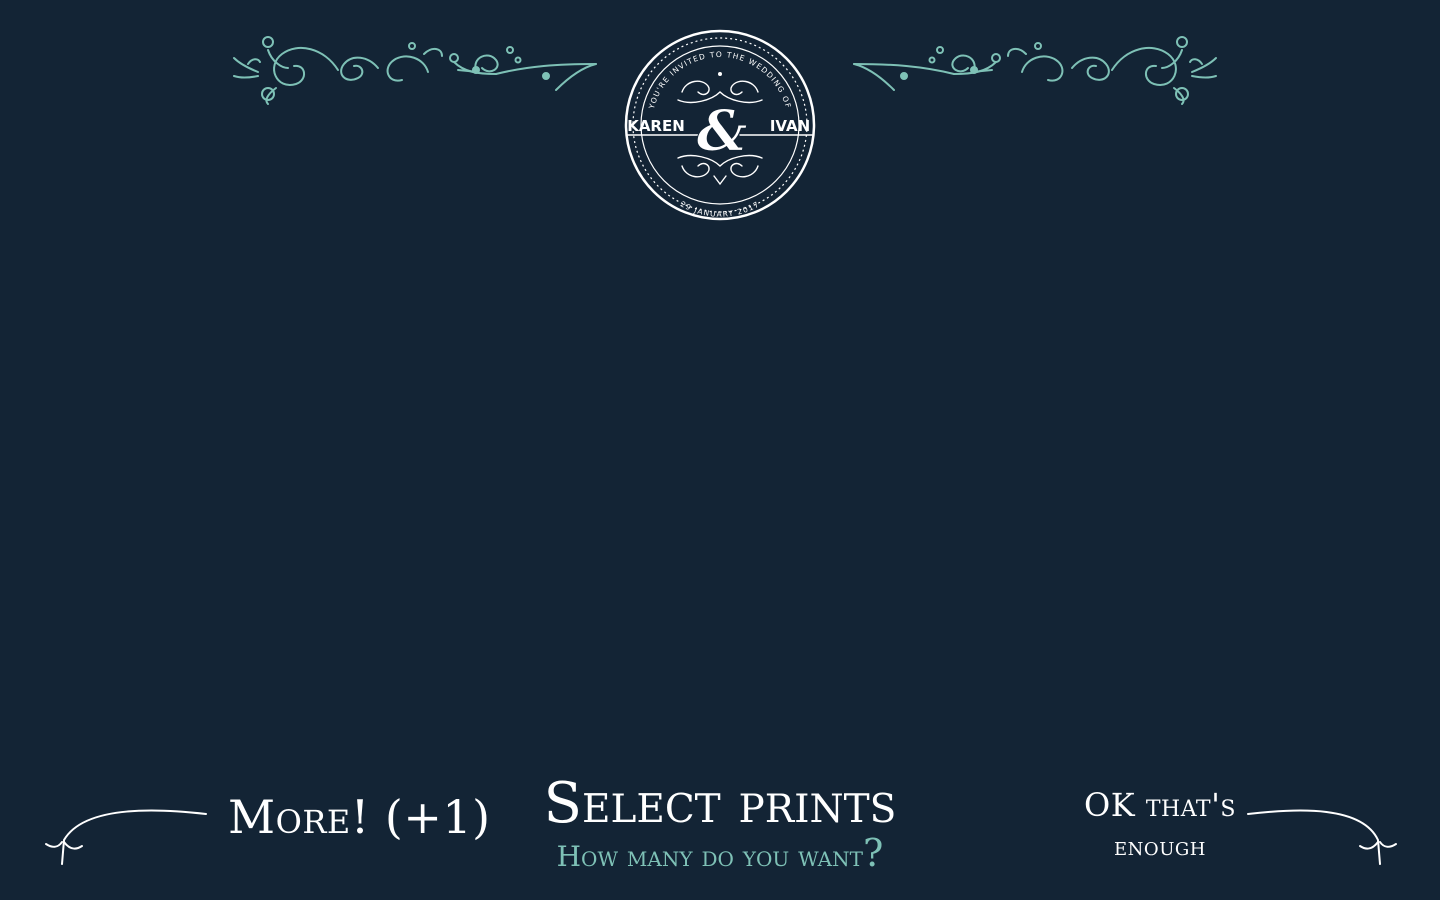 The height and width of the screenshot is (900, 1440). I want to click on seal-name-left: KAREN, so click(656, 126).